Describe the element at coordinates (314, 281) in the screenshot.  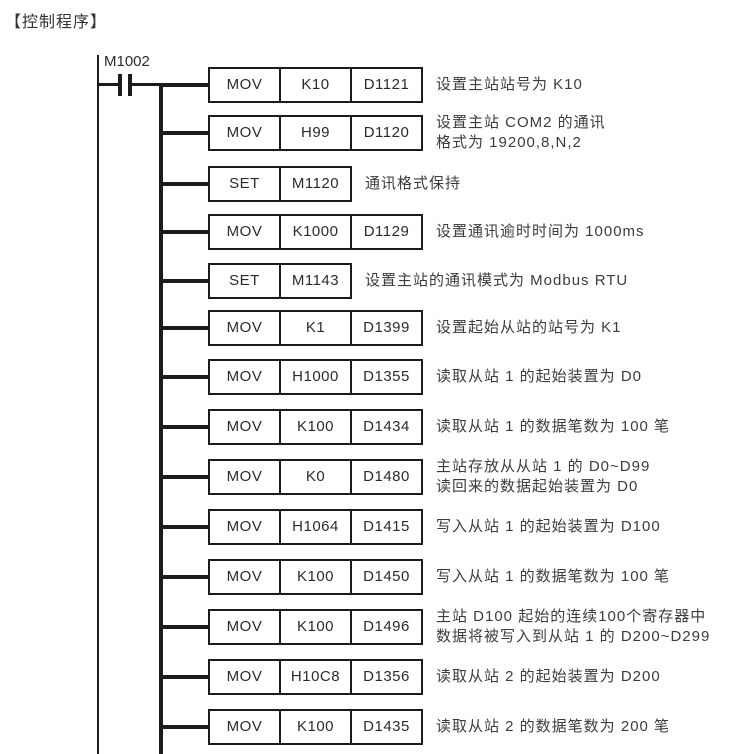
I see `instruction-cell: M1143` at that location.